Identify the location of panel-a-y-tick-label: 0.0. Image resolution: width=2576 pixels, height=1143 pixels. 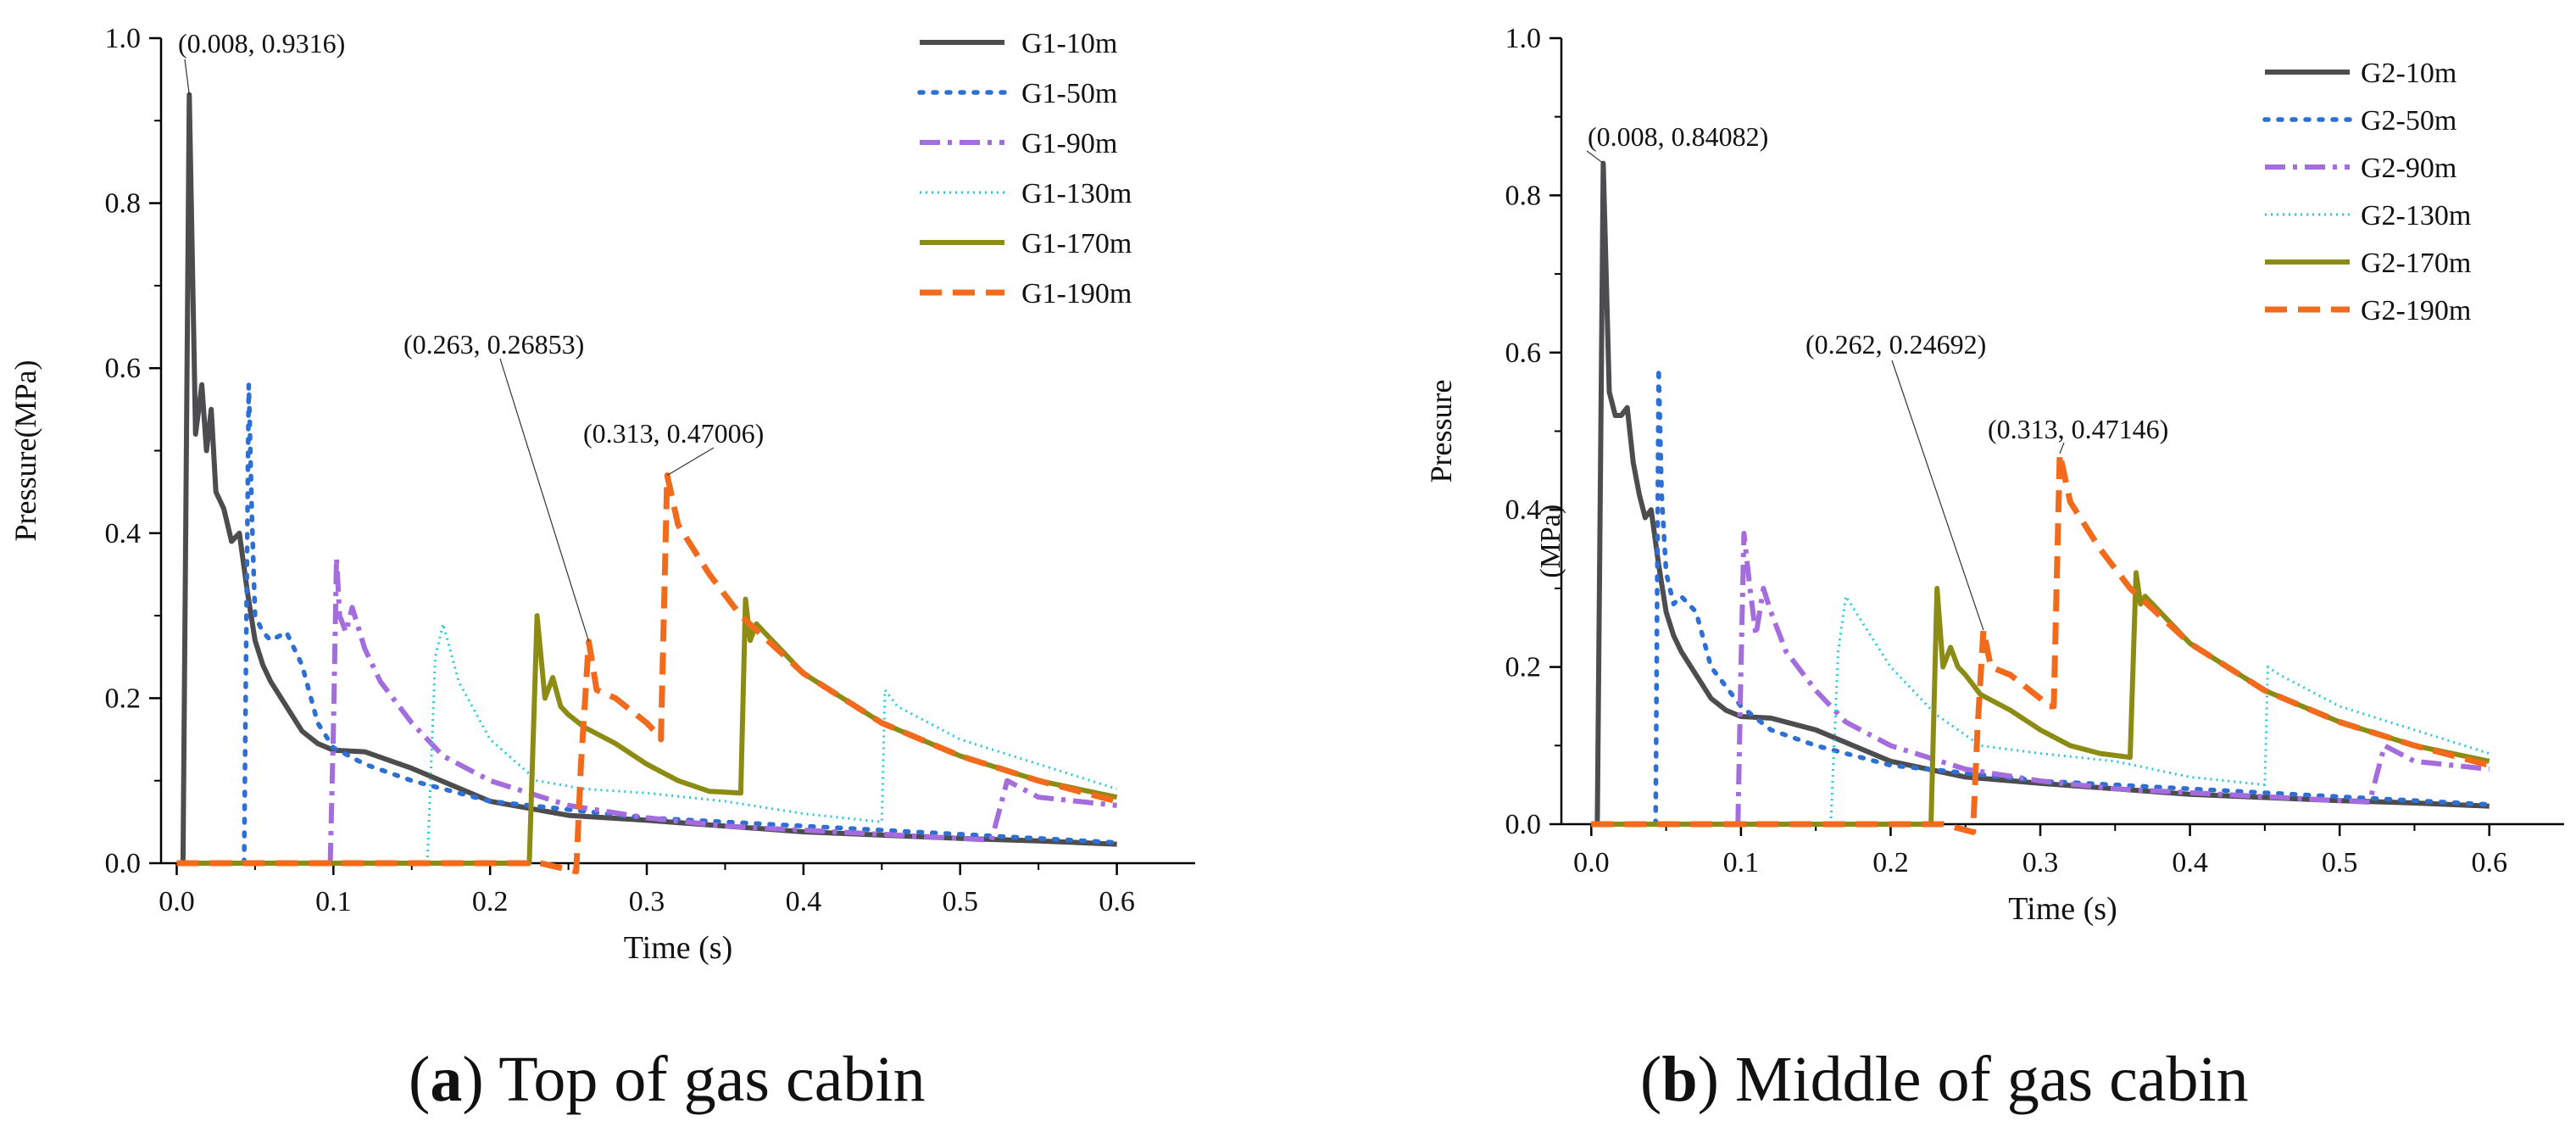
(123, 864).